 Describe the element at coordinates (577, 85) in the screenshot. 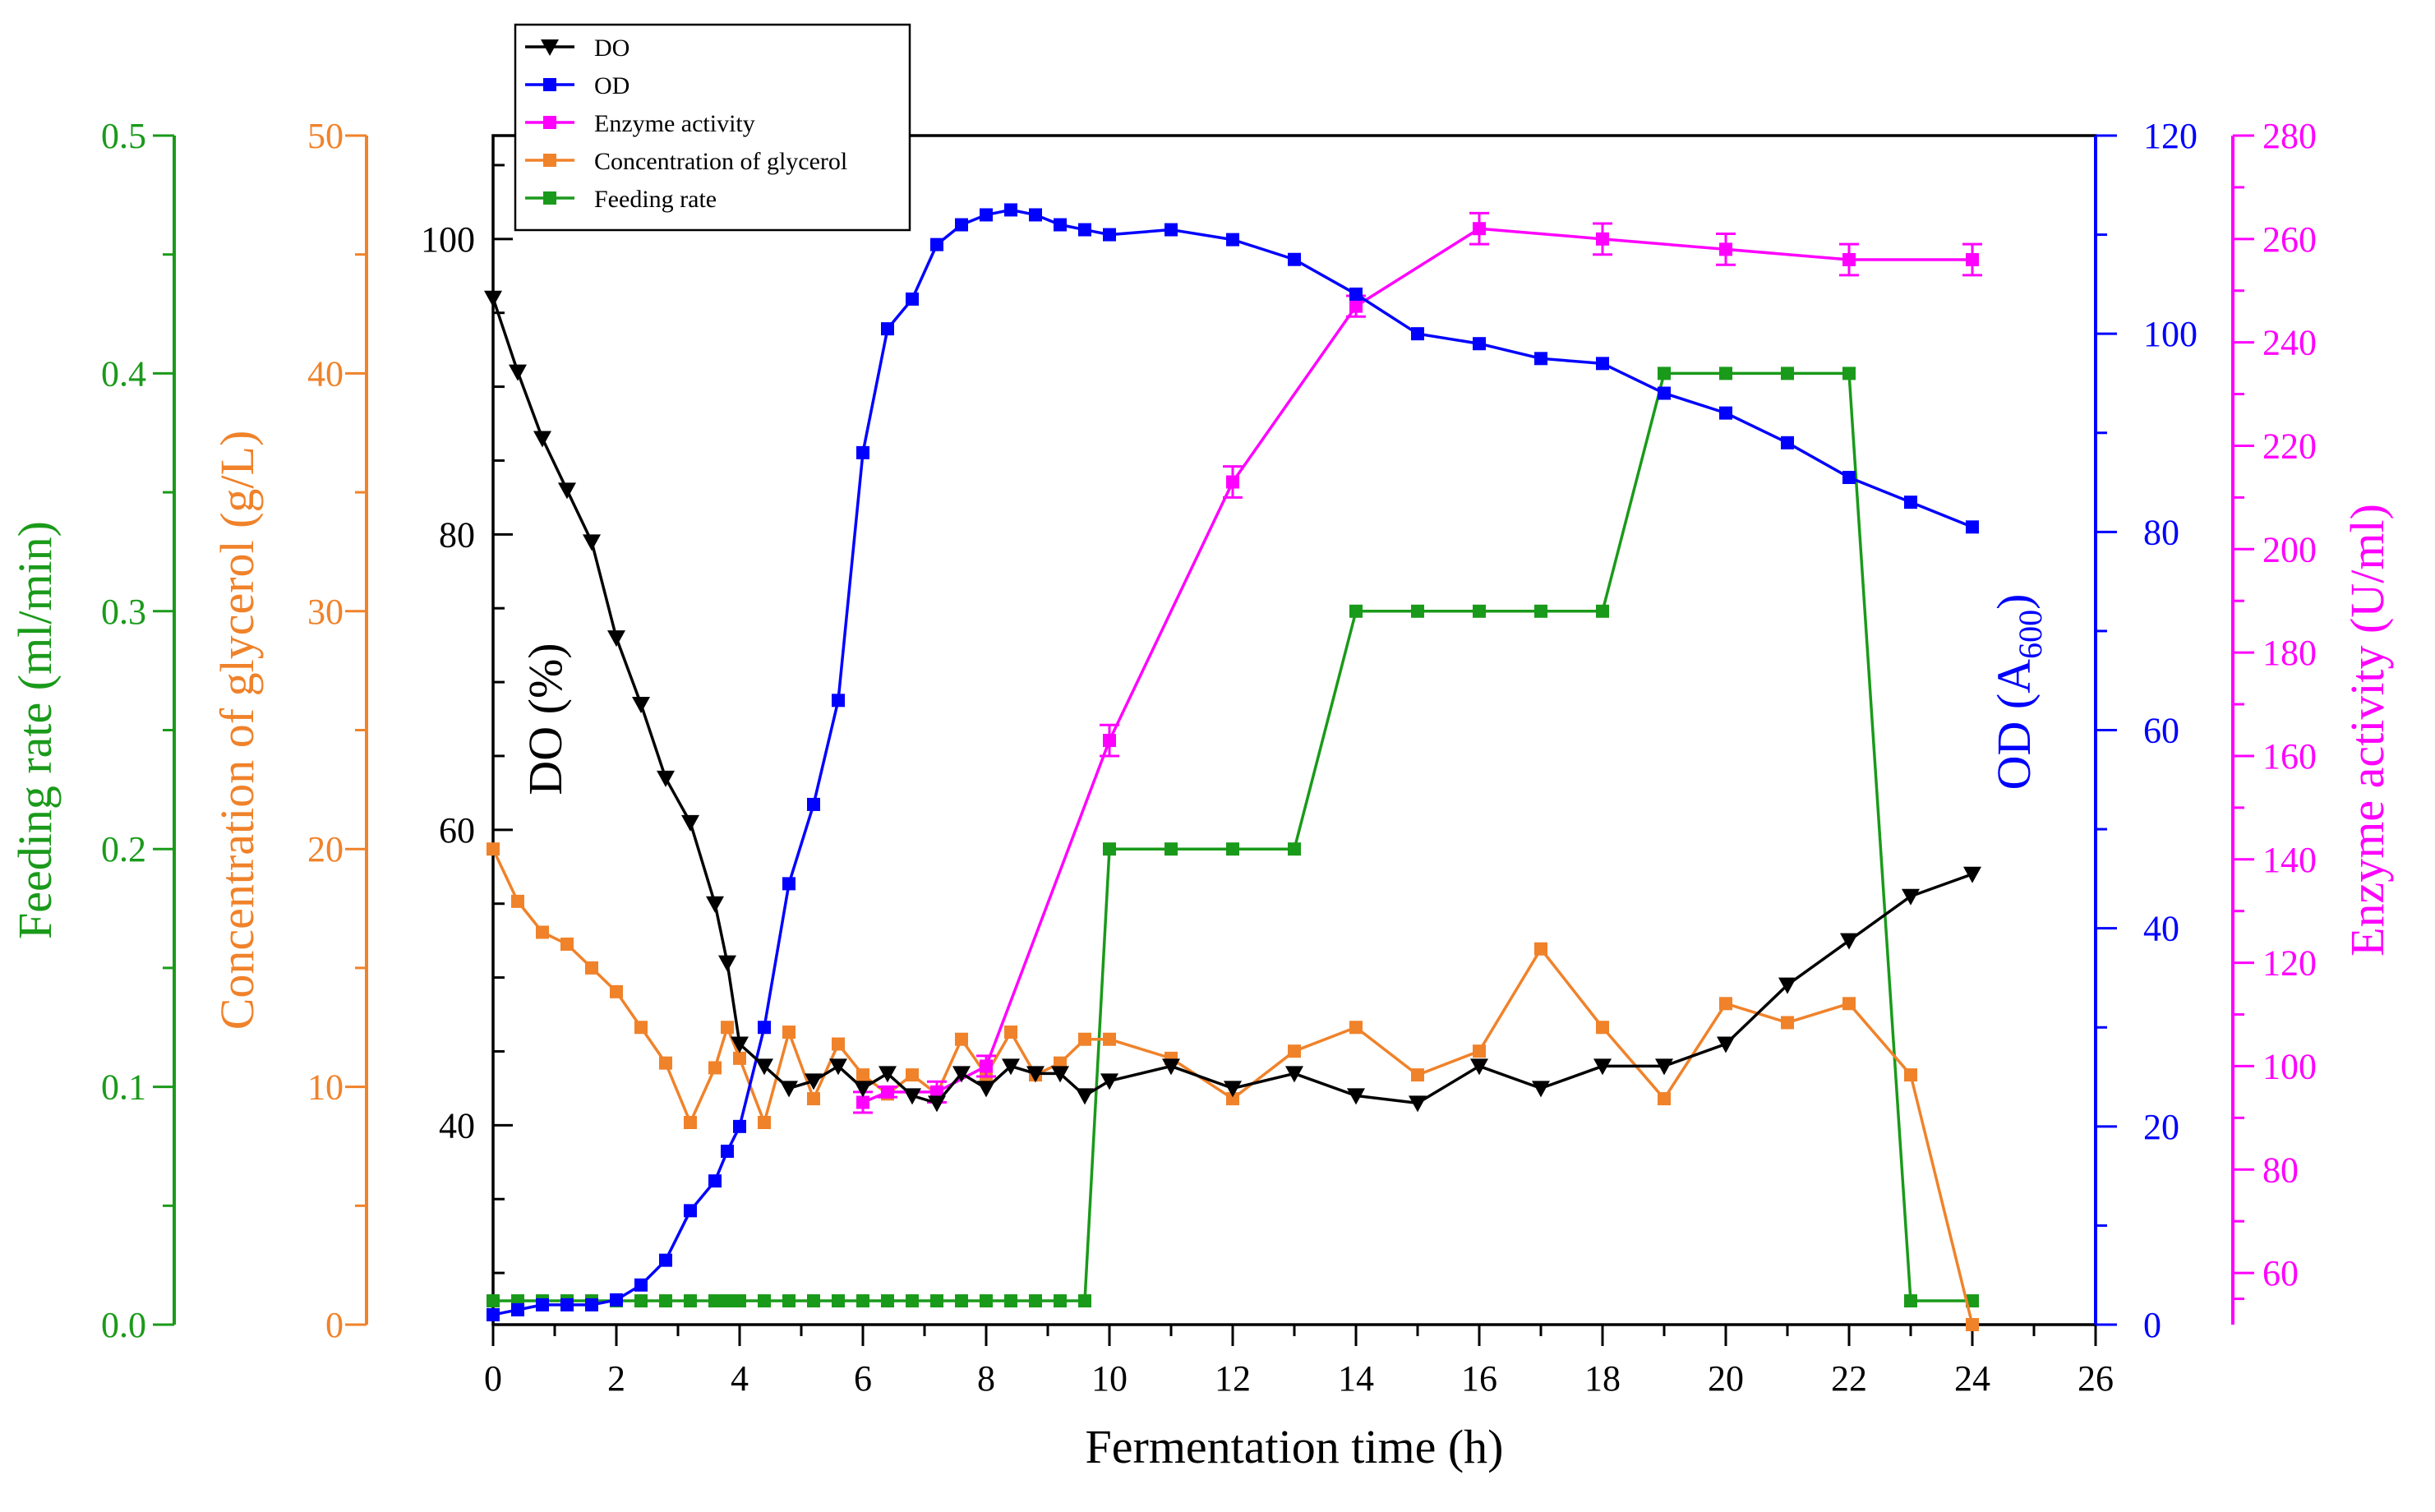

I see `legend-item-od: OD` at that location.